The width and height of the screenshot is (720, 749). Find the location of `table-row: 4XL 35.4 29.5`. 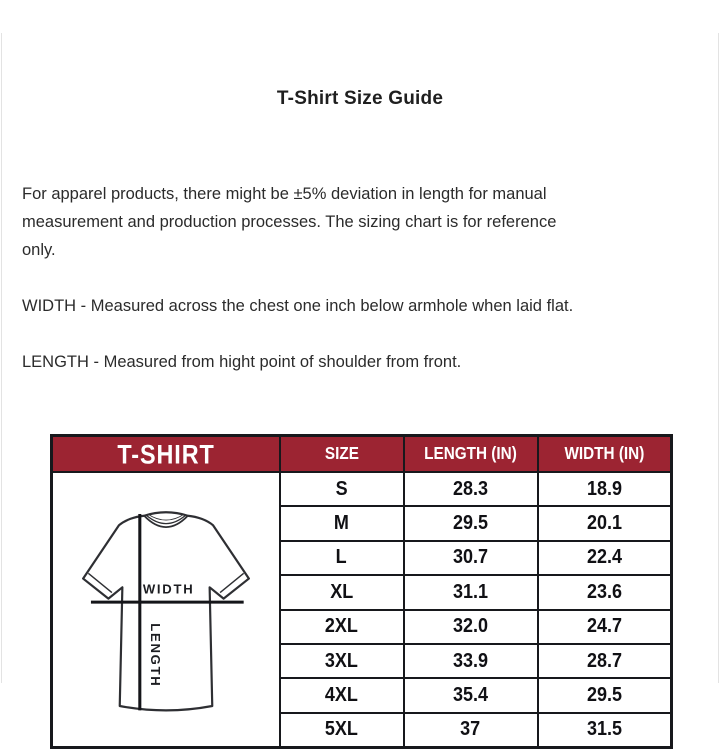

table-row: 4XL 35.4 29.5 is located at coordinates (362, 695).